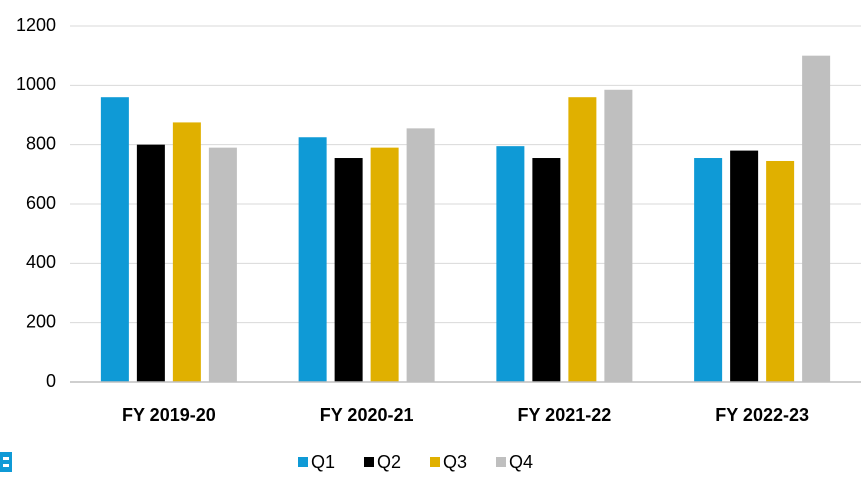 Image resolution: width=861 pixels, height=502 pixels. What do you see at coordinates (6, 462) in the screenshot?
I see `corner-icon` at bounding box center [6, 462].